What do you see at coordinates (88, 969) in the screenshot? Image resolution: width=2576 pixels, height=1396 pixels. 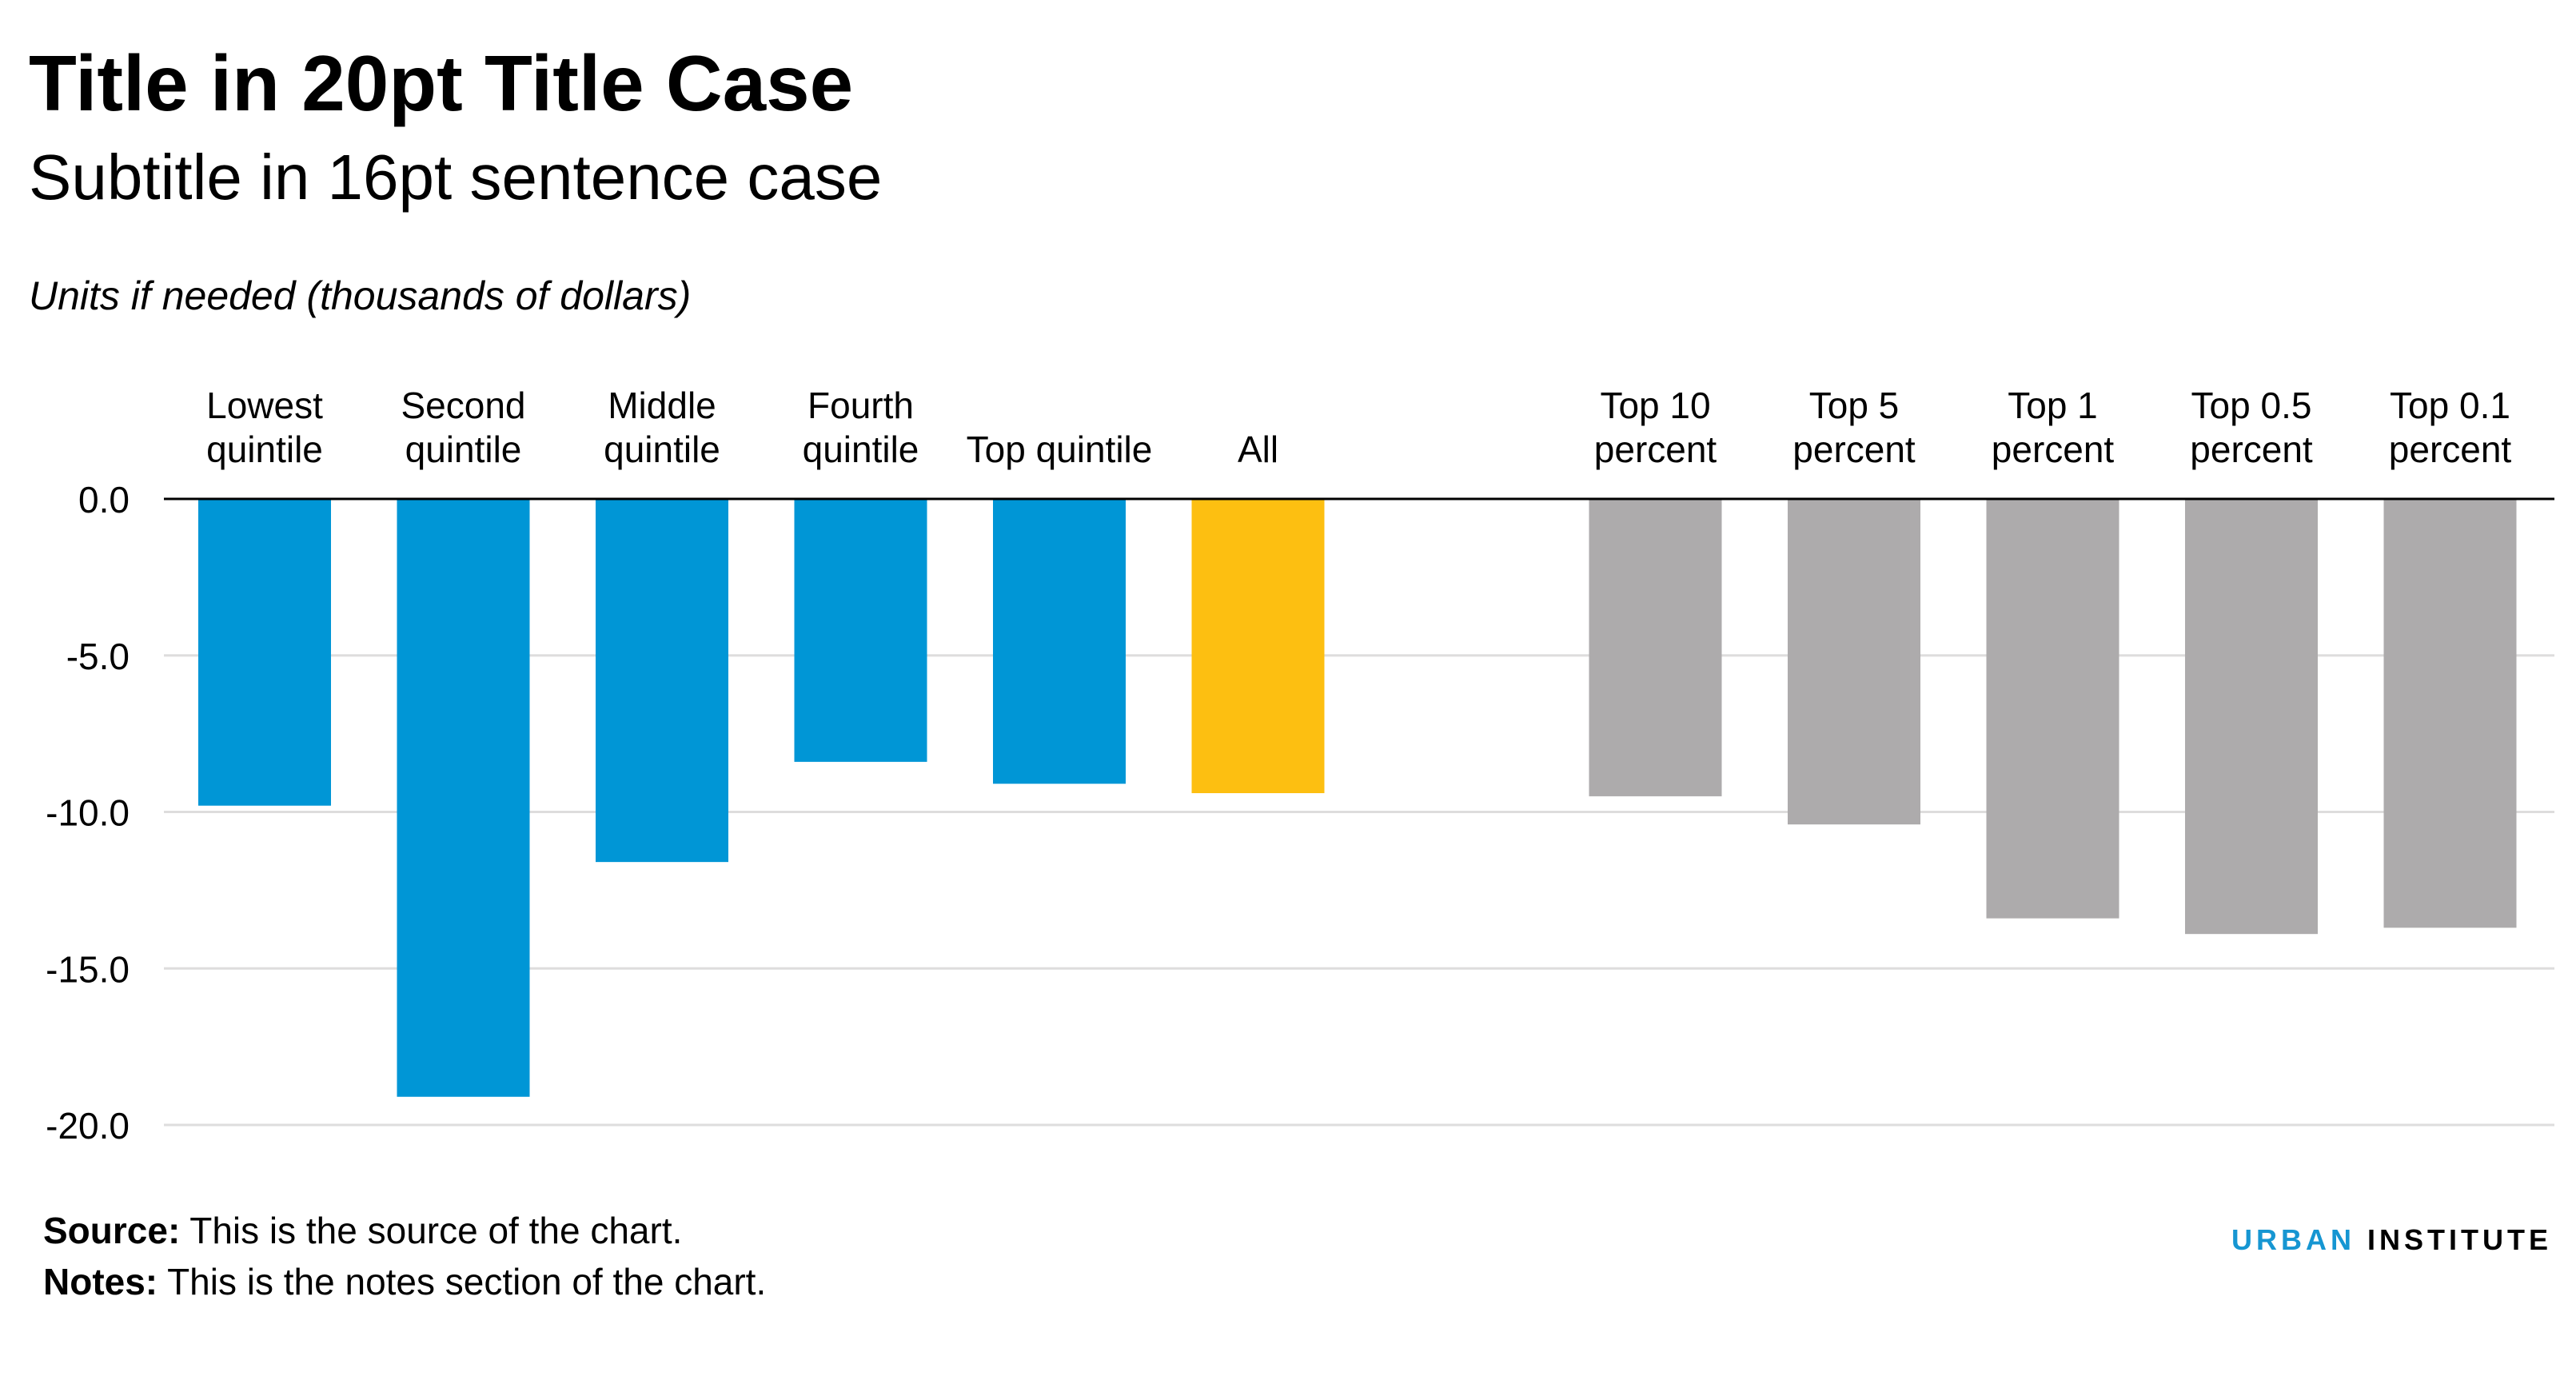 I see `y-tick-label: -15.0` at bounding box center [88, 969].